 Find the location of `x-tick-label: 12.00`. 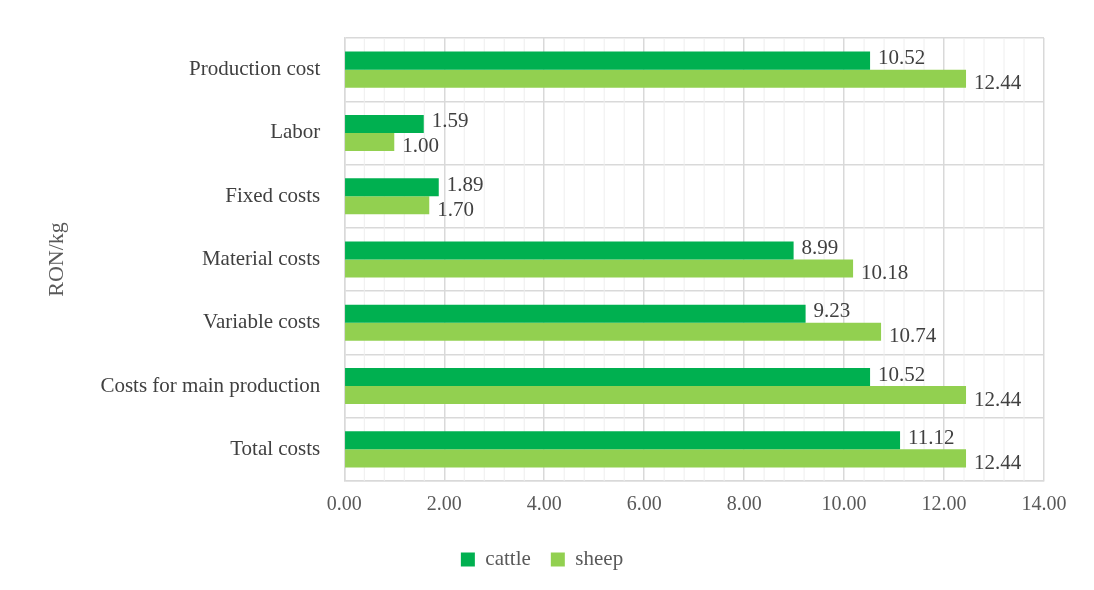

x-tick-label: 12.00 is located at coordinates (944, 503).